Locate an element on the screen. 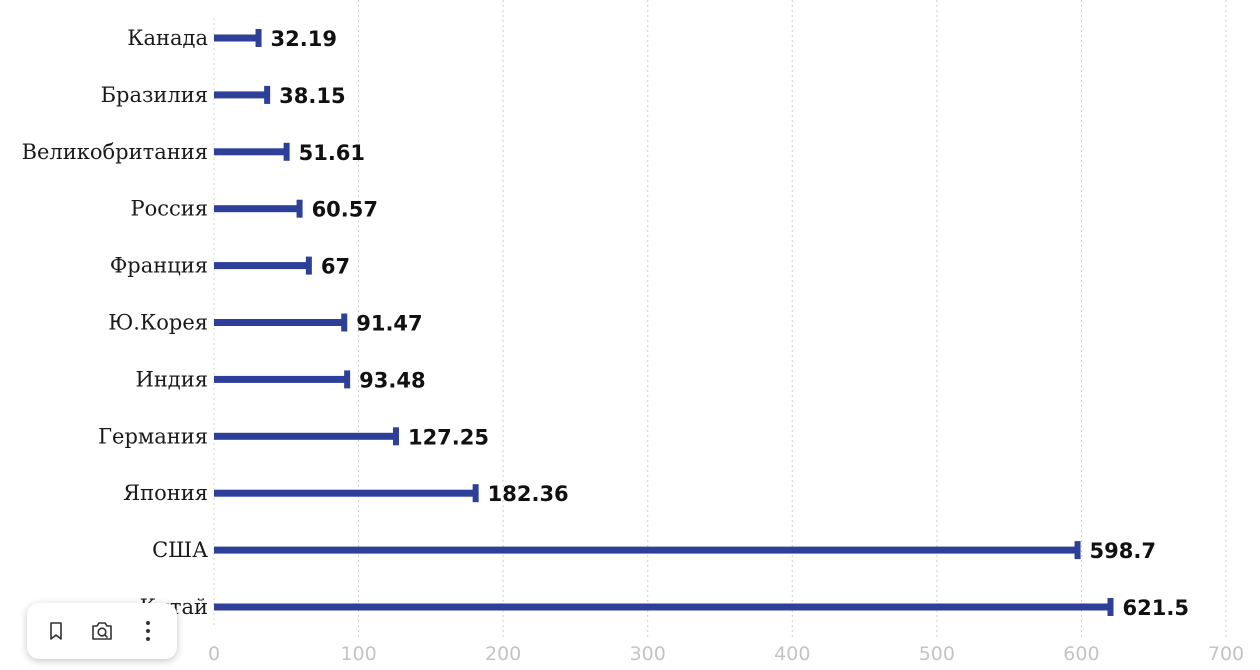  more-options-button is located at coordinates (148, 631).